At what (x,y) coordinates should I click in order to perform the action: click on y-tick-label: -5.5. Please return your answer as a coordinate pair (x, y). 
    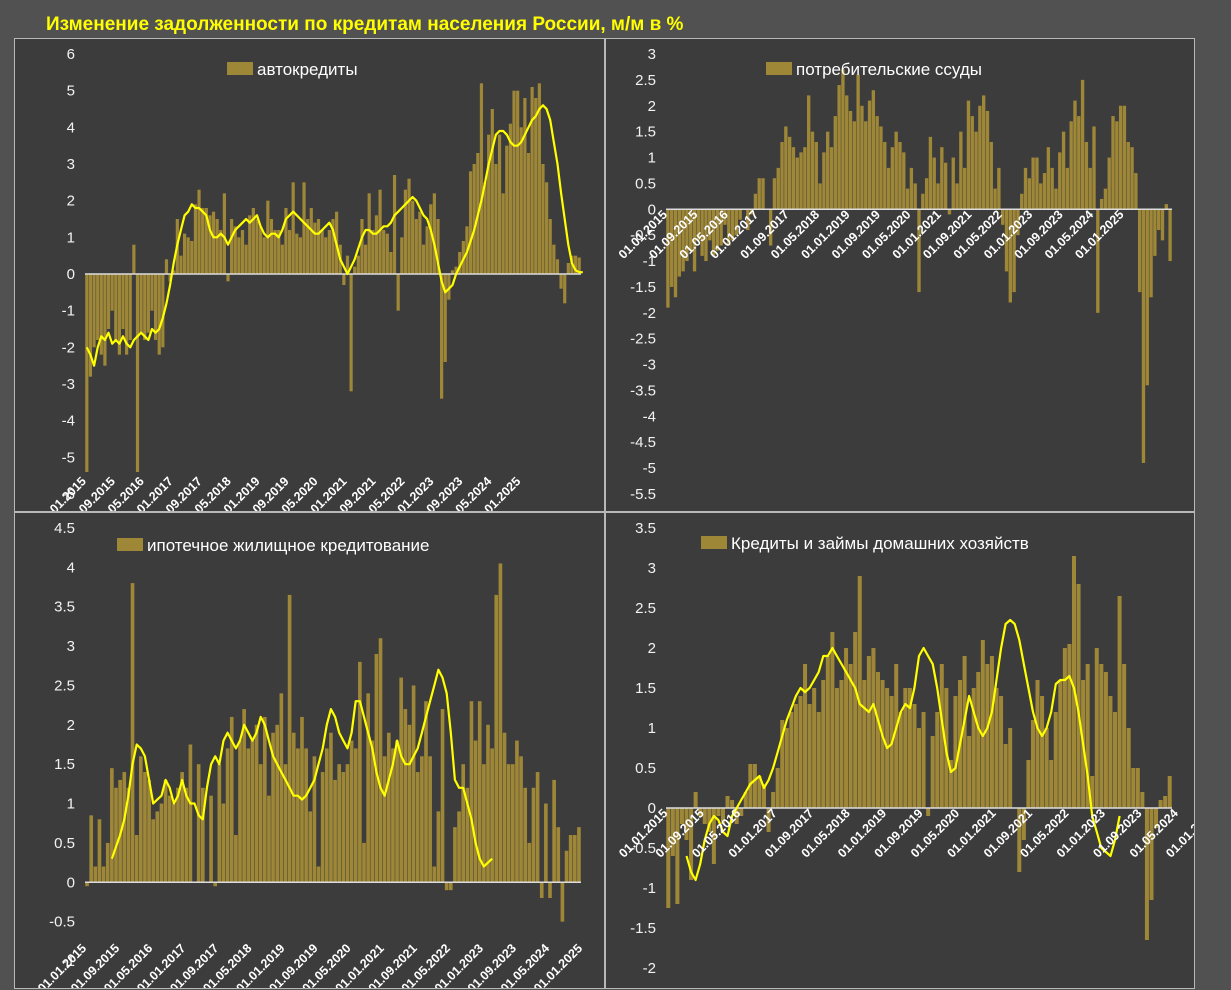
    Looking at the image, I should click on (643, 494).